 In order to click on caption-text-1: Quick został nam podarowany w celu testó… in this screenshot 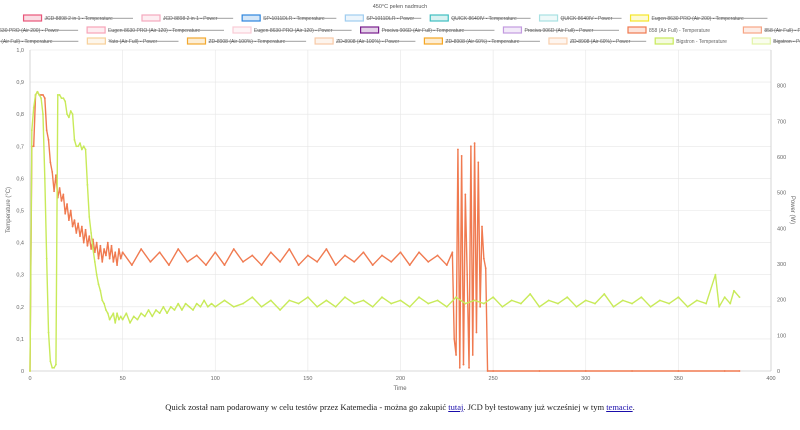, I will do `click(307, 407)`.